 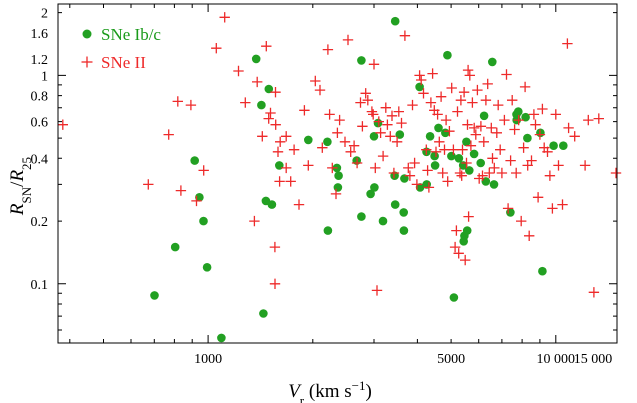 I want to click on legend: SNe Ib/c SNe II, so click(x=121, y=48).